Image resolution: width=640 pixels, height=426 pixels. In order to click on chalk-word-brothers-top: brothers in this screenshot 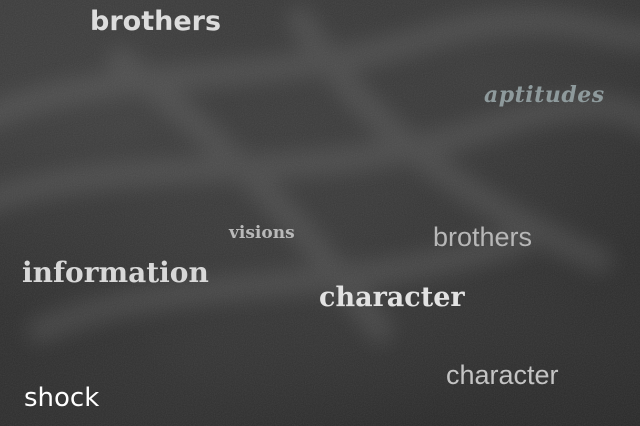, I will do `click(156, 21)`.